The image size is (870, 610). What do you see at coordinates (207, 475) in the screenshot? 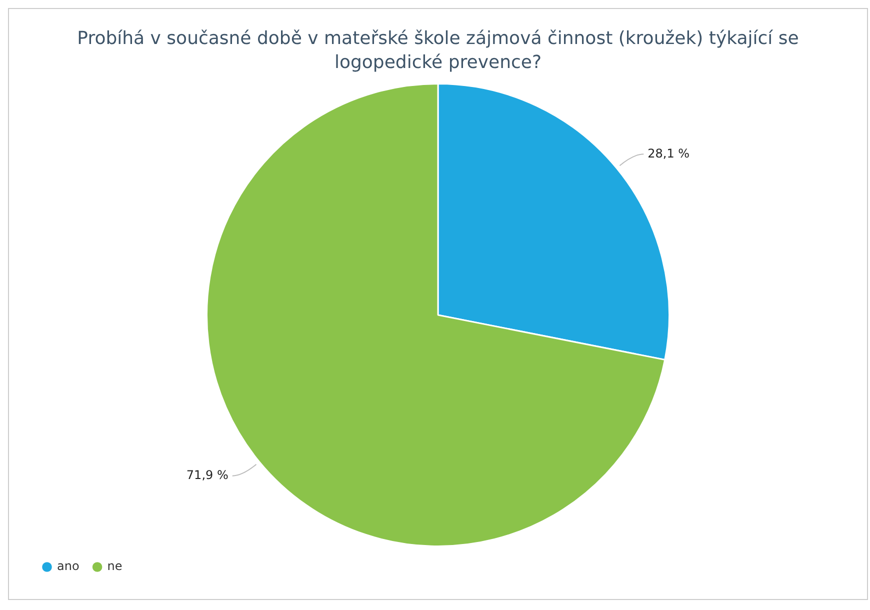
I see `data-label: 71,9 %` at bounding box center [207, 475].